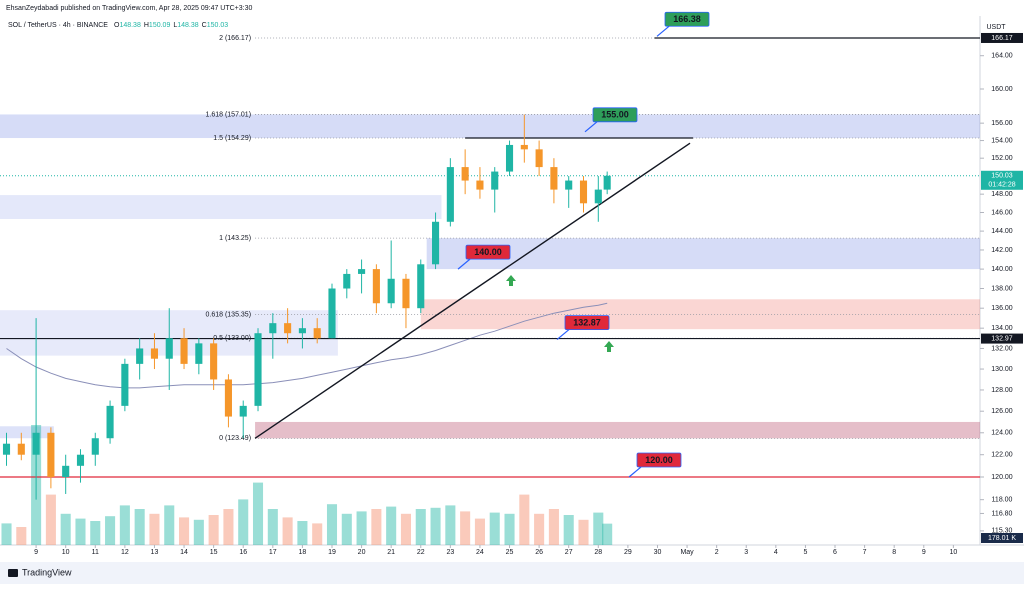 The width and height of the screenshot is (1024, 589). What do you see at coordinates (1002, 288) in the screenshot?
I see `y-tick-label: 138.00` at bounding box center [1002, 288].